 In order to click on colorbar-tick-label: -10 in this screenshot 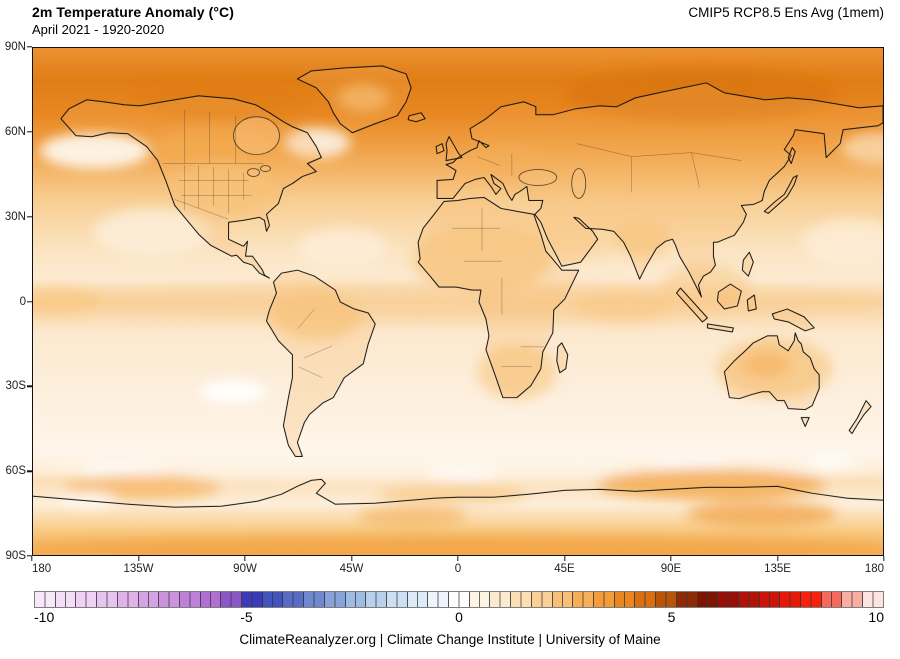, I will do `click(44, 617)`.